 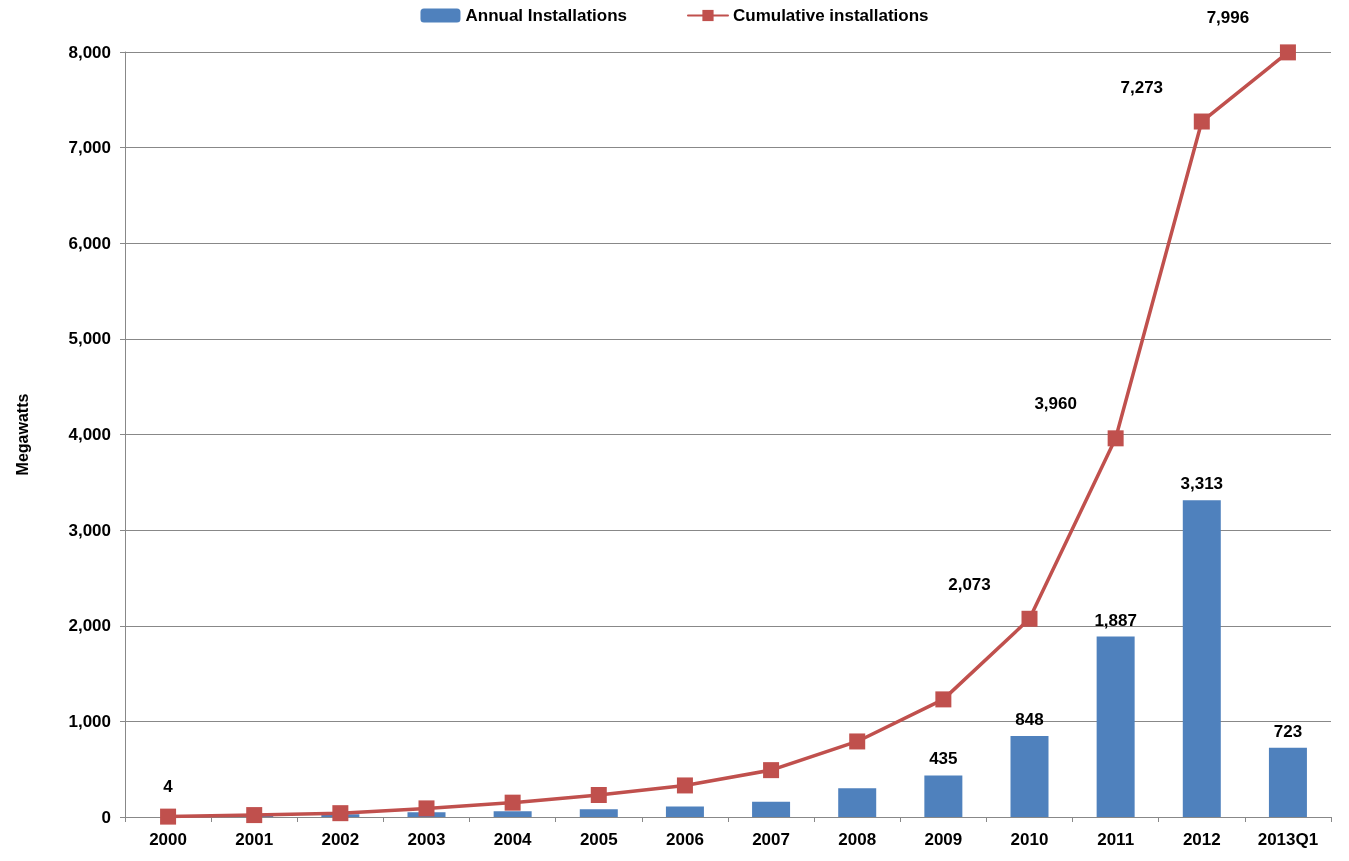 I want to click on x-tick-label: 2011, so click(x=1116, y=839).